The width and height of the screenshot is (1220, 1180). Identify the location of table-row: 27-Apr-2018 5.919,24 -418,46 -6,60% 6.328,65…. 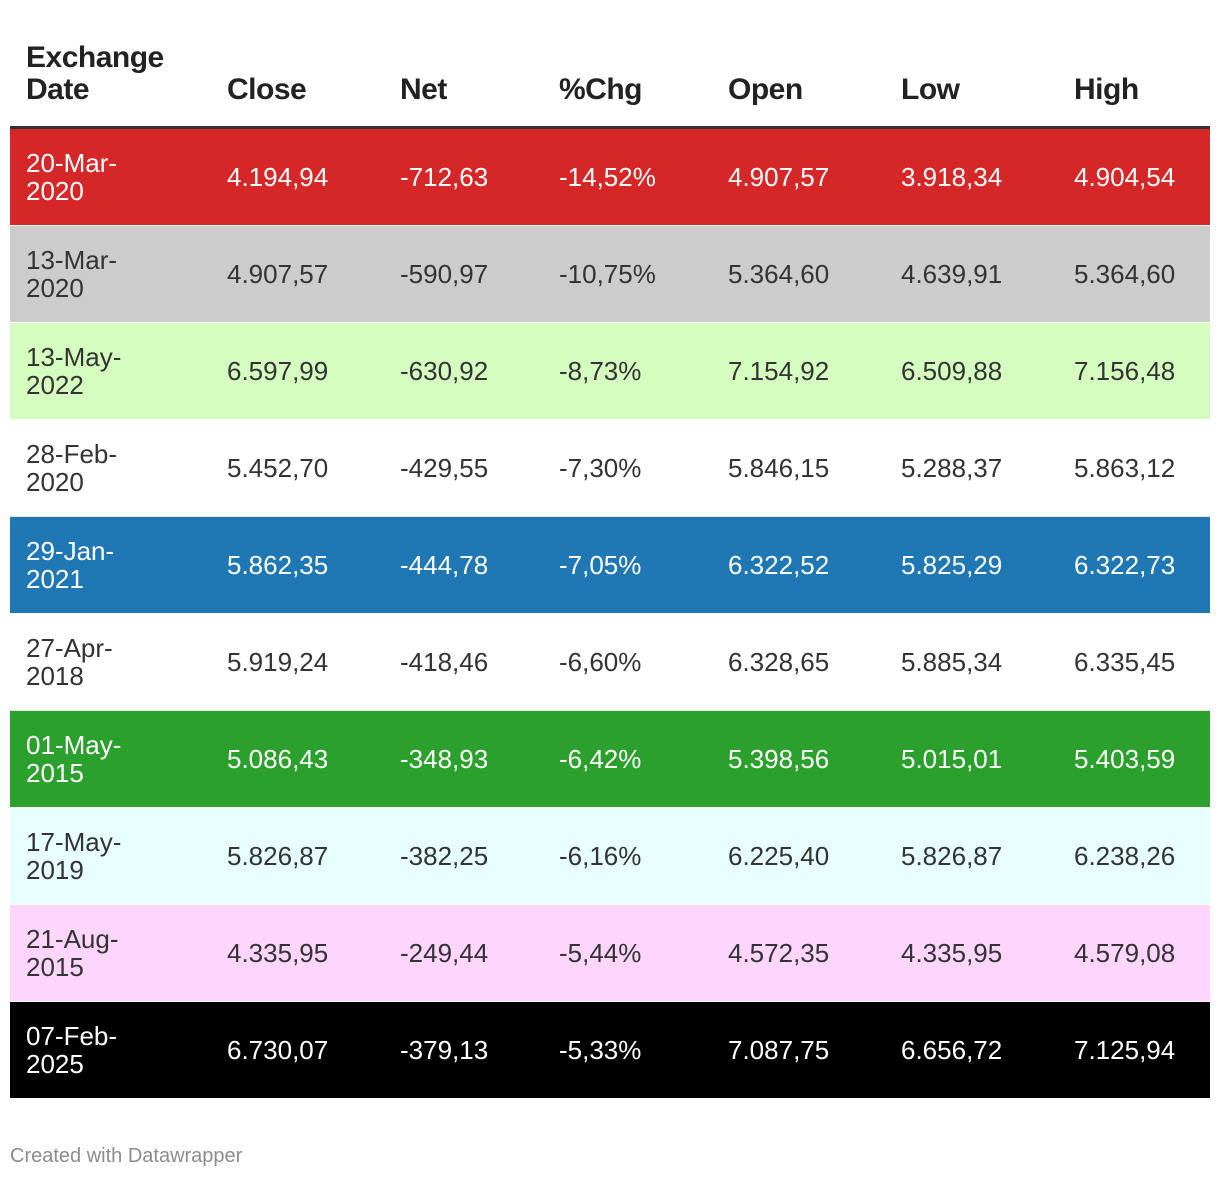
(610, 662).